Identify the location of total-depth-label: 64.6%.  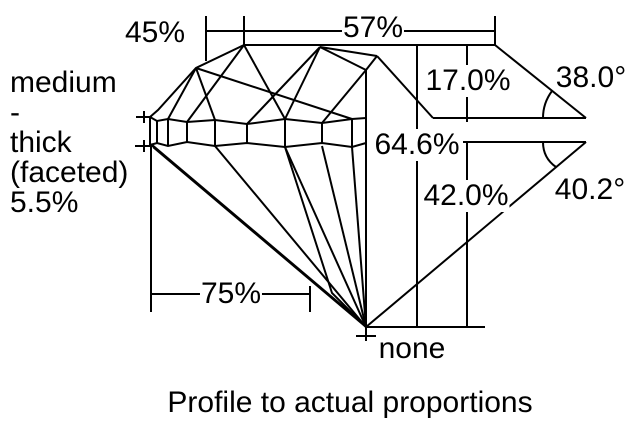
(417, 144).